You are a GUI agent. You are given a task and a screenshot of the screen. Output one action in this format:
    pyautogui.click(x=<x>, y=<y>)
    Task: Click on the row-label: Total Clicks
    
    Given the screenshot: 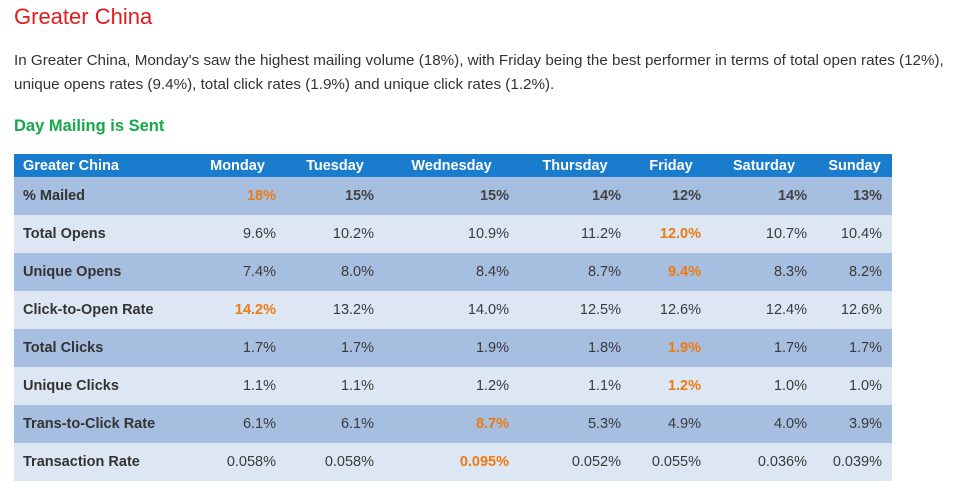 What is the action you would take?
    pyautogui.click(x=101, y=348)
    